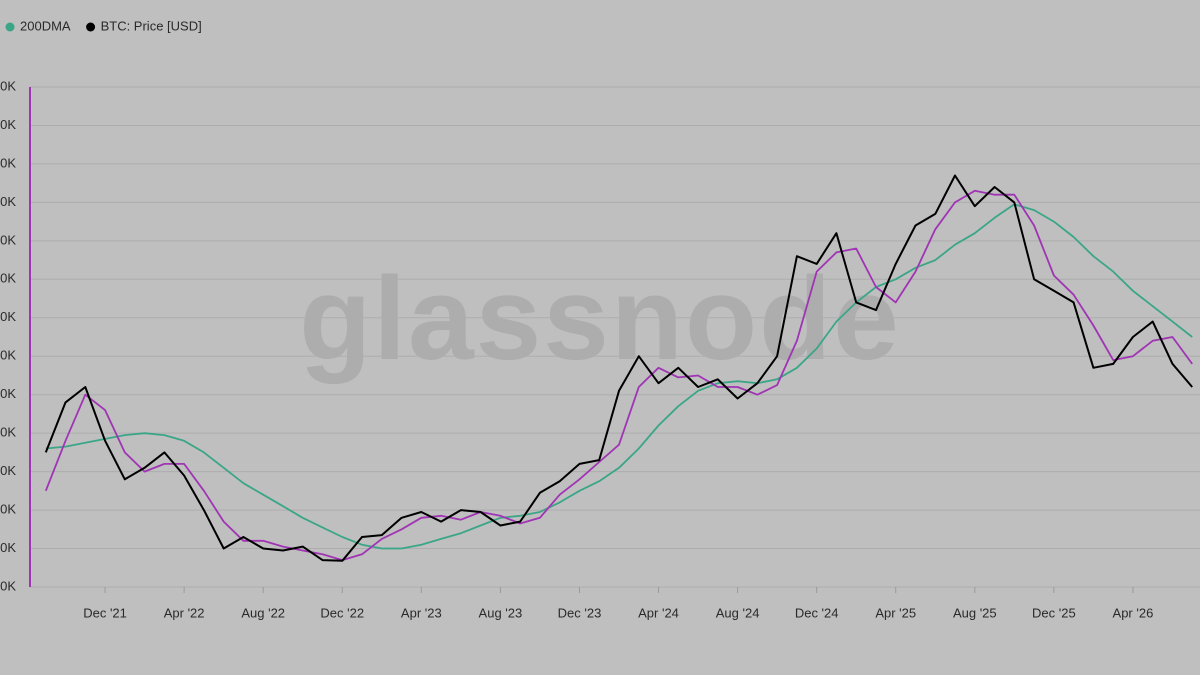 The image size is (1200, 675). I want to click on y-tick-label: 120K, so click(8, 162).